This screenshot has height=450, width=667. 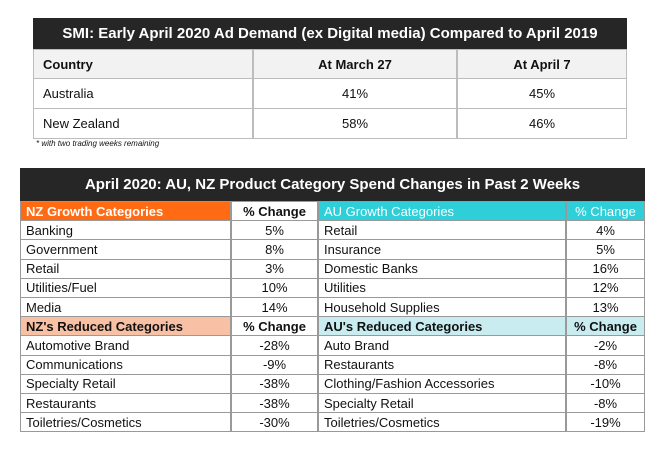 What do you see at coordinates (542, 64) in the screenshot?
I see `table1-column-header: At April 7` at bounding box center [542, 64].